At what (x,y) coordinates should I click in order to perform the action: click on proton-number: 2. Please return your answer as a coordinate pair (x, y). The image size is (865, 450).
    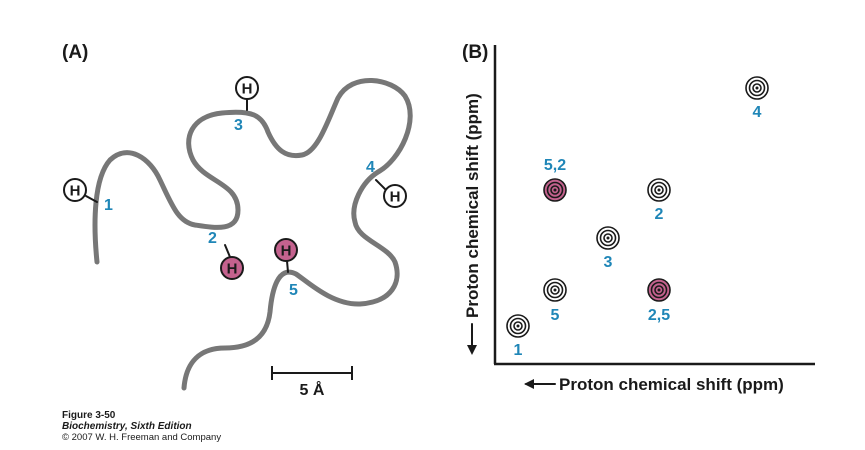
    Looking at the image, I should click on (212, 238).